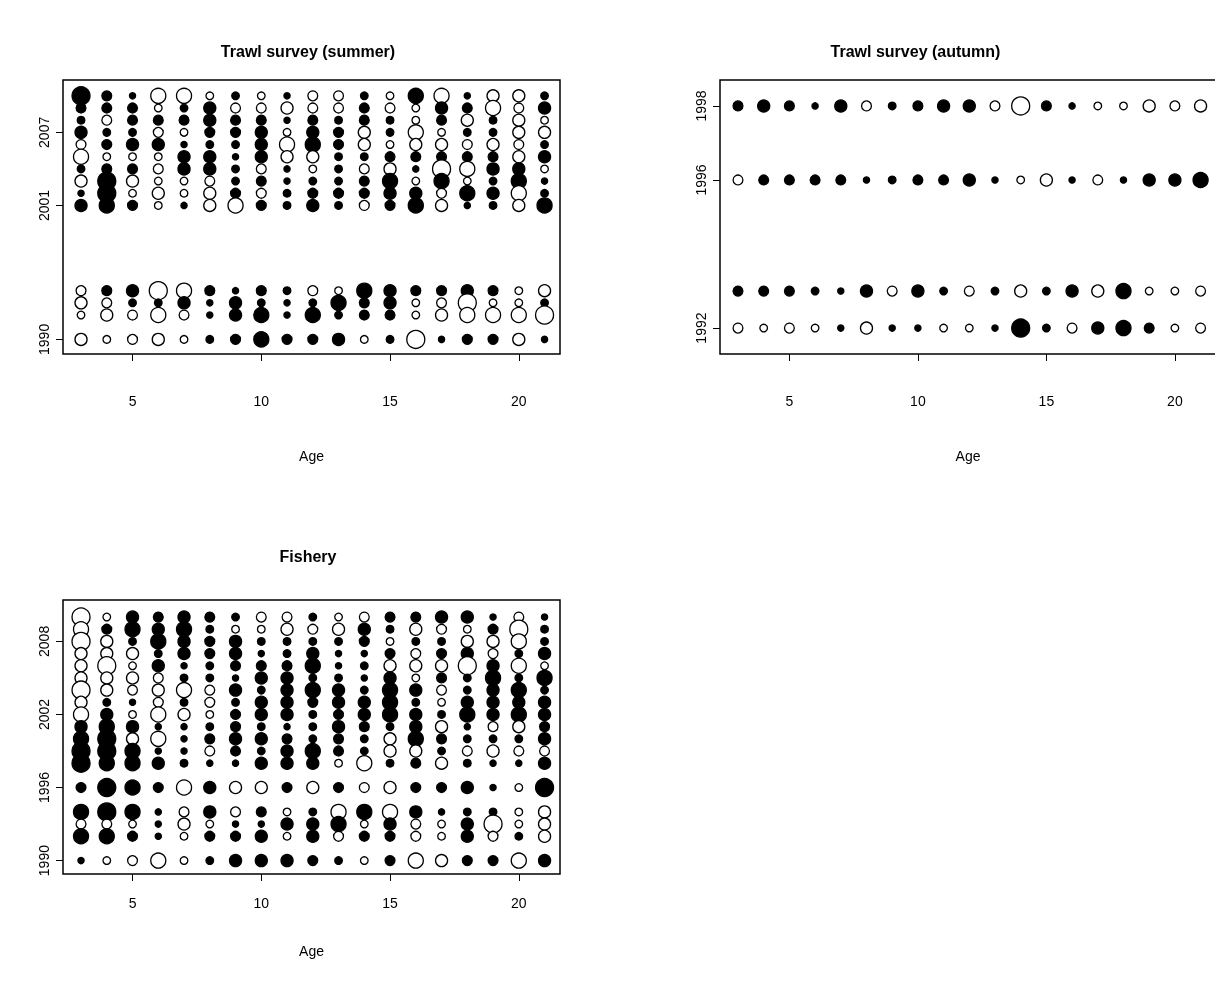  What do you see at coordinates (701, 106) in the screenshot?
I see `y-tick-label: 1998` at bounding box center [701, 106].